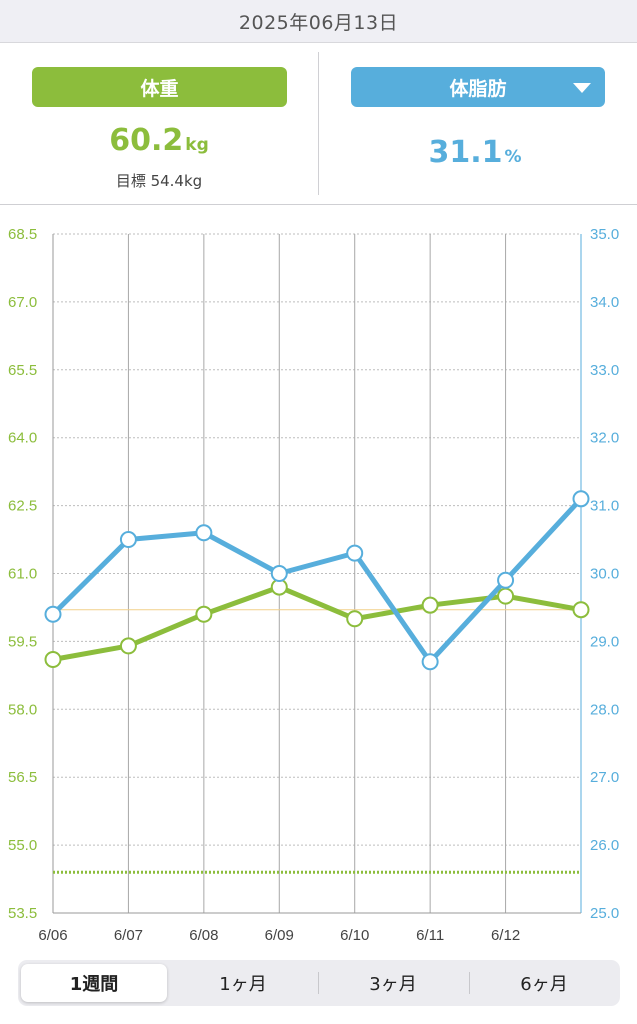 The image size is (637, 1024). Describe the element at coordinates (478, 123) in the screenshot. I see `body-fat-panel: 体脂肪 31.1%` at that location.